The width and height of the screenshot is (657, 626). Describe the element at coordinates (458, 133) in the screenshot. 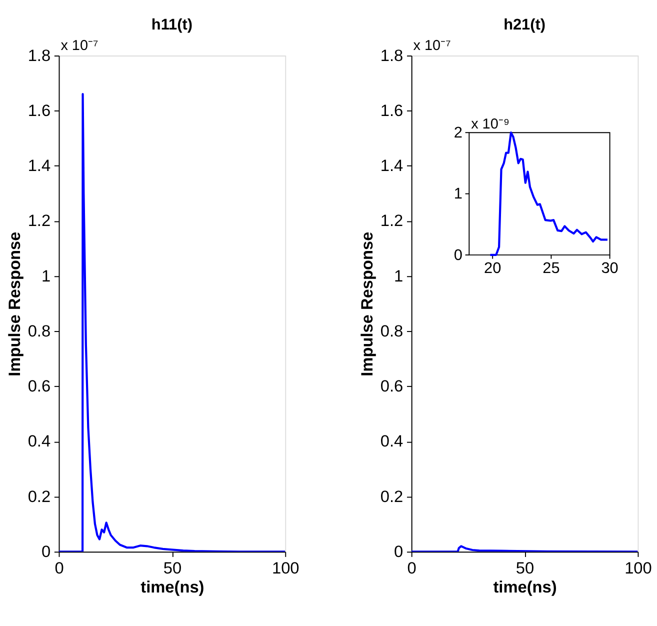

I see `y-tick-label: 2` at that location.